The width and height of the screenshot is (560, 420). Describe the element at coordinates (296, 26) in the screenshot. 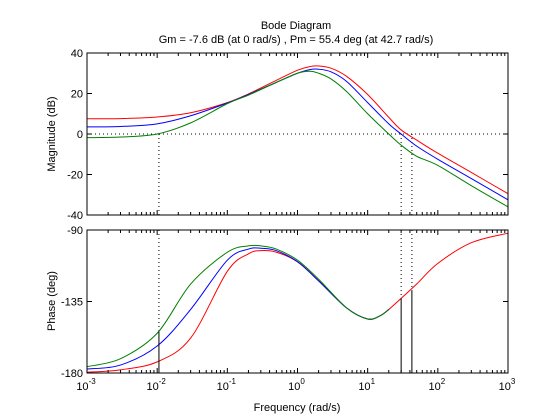

I see `chart-title: Bode Diagram` at that location.